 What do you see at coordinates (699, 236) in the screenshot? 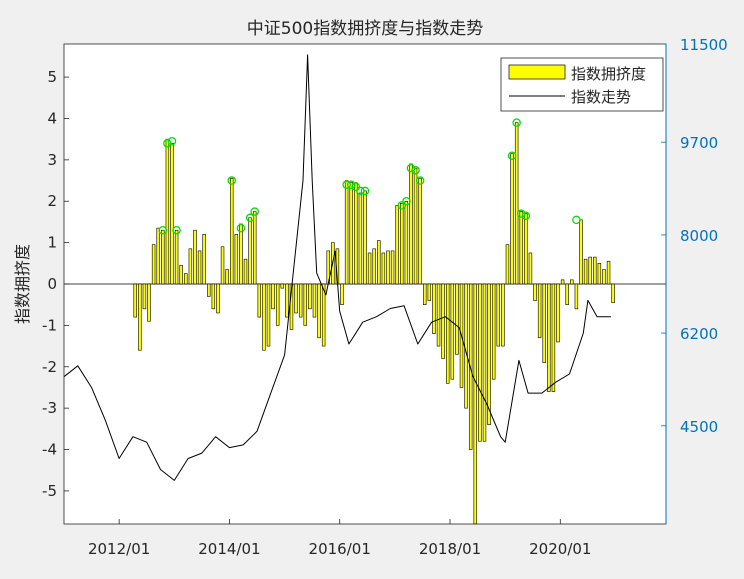
I see `right-tick-label: 8000` at bounding box center [699, 236].